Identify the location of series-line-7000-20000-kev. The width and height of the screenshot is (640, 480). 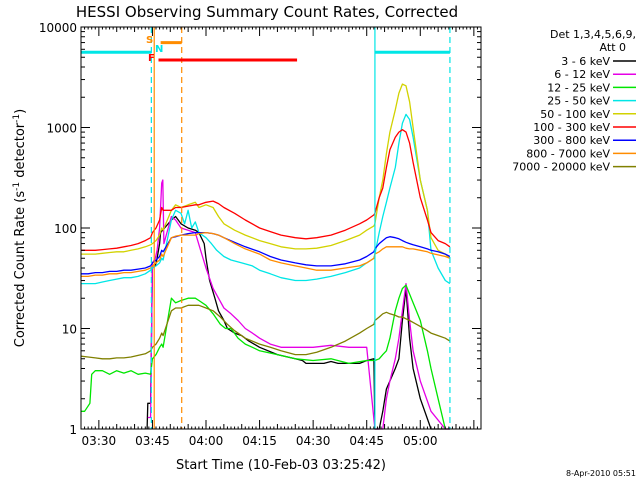
(265, 332).